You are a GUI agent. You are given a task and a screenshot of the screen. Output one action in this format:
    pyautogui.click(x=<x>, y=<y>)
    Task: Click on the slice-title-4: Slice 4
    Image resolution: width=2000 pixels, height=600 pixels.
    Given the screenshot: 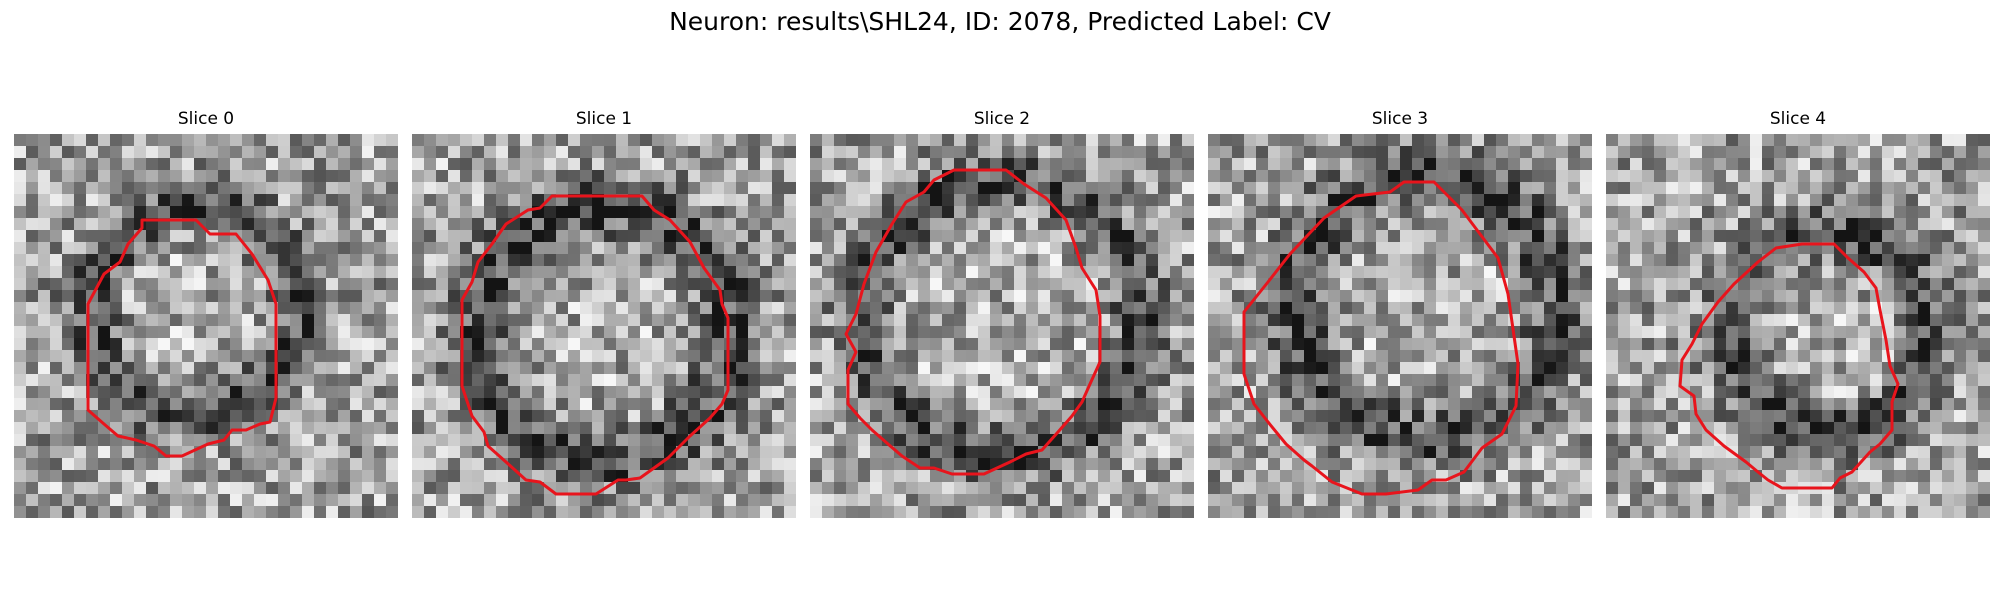 What is the action you would take?
    pyautogui.click(x=1798, y=119)
    